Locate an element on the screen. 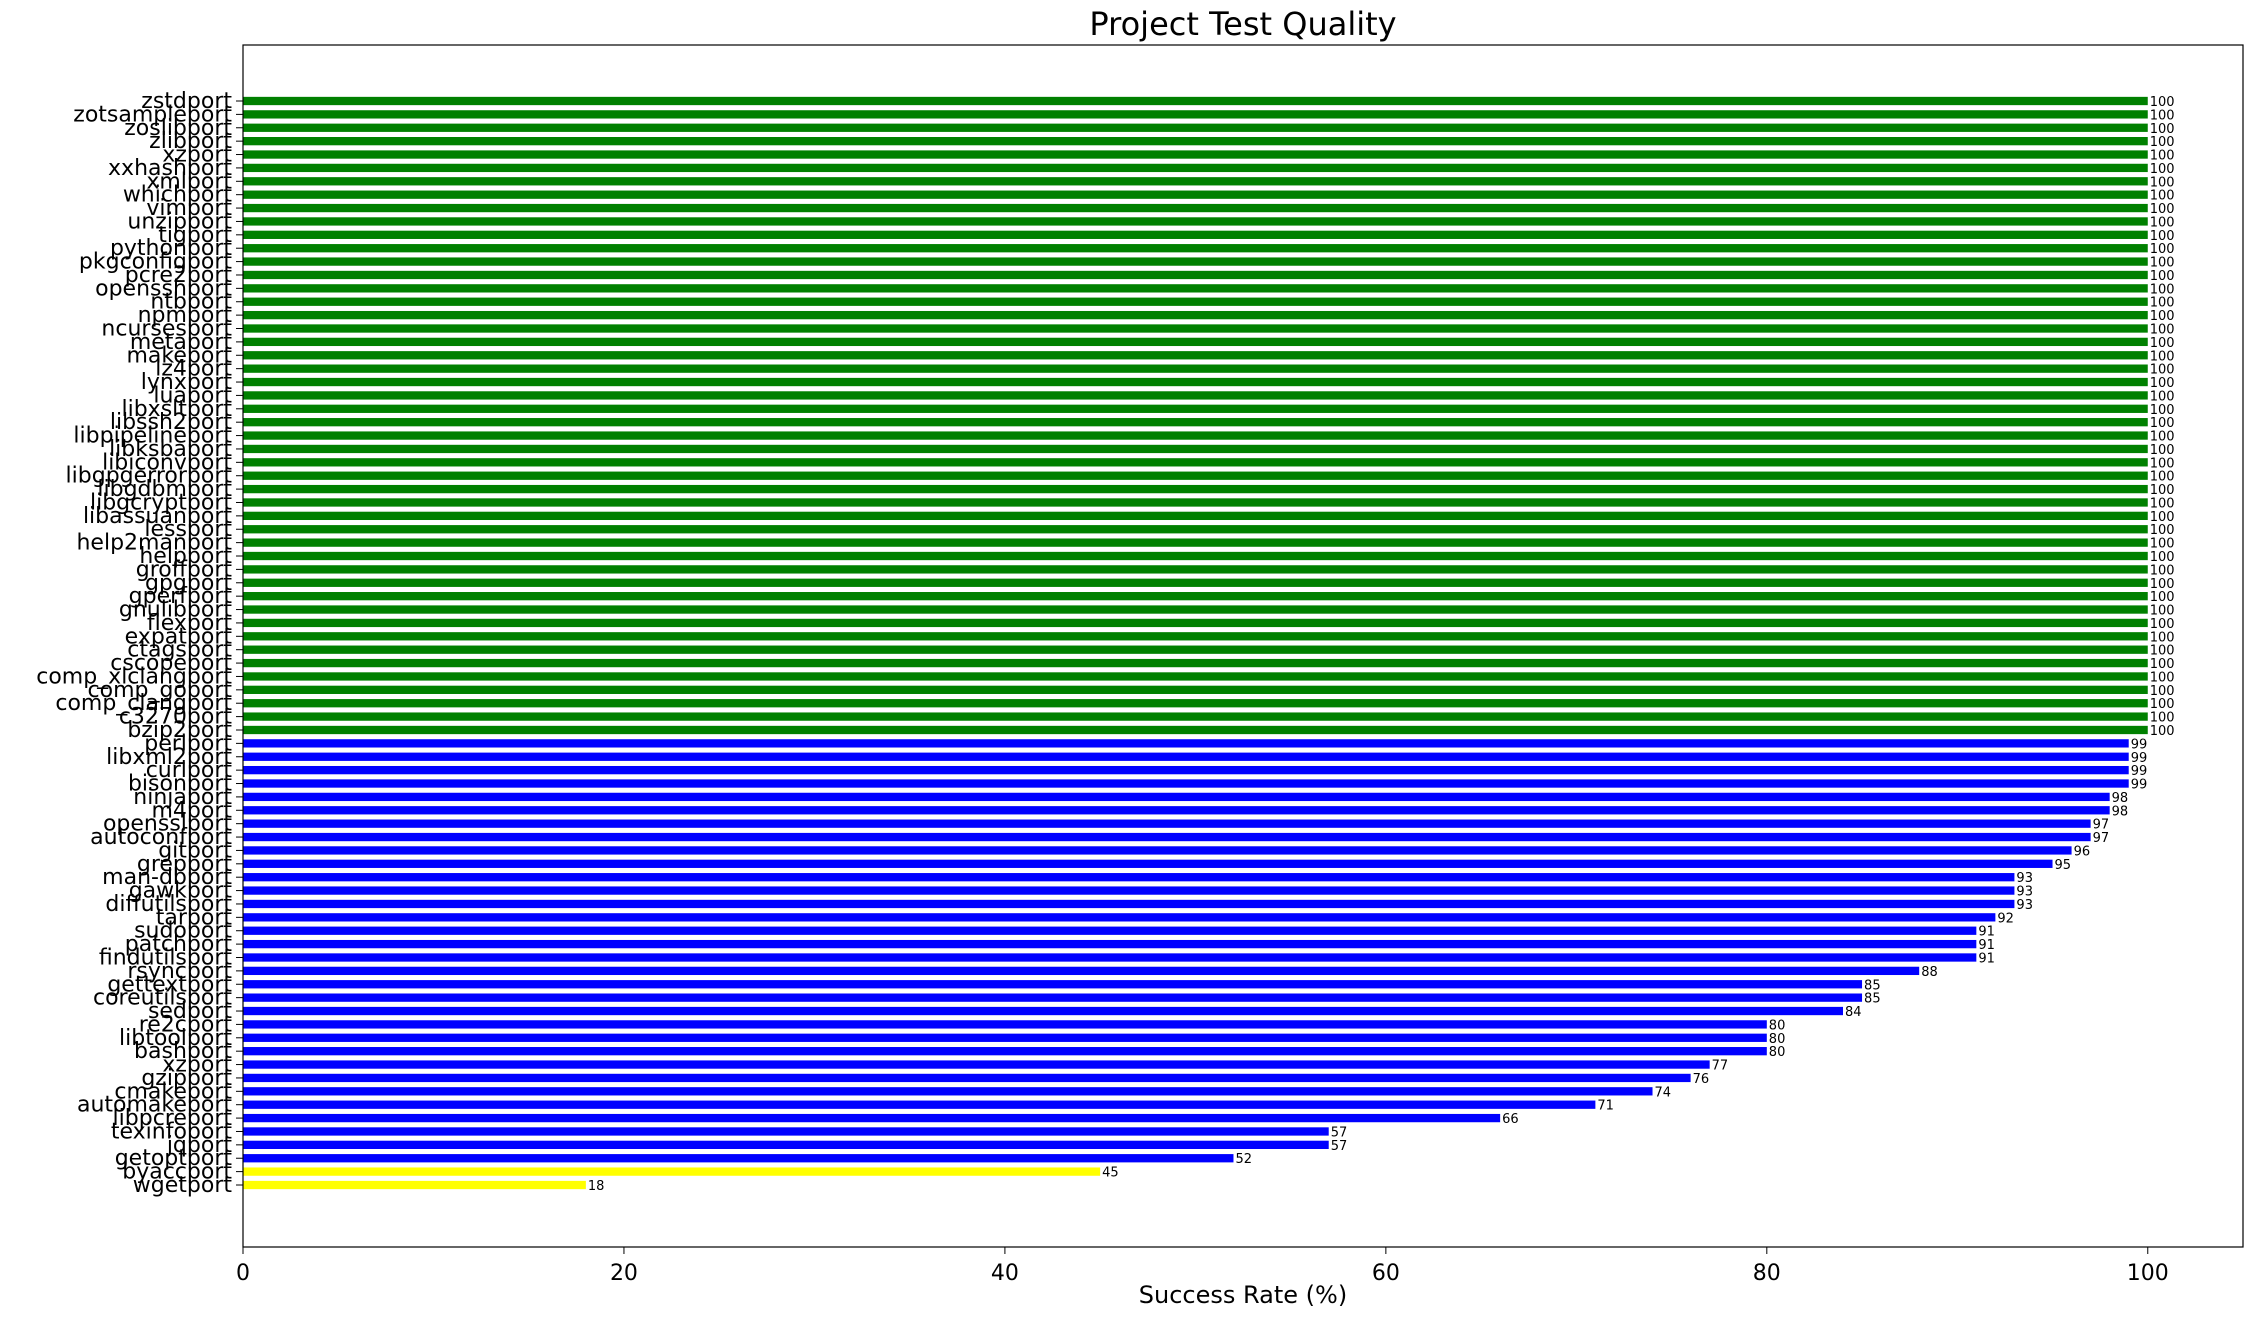 The height and width of the screenshot is (1322, 2252). data-label: 76 is located at coordinates (1701, 1079).